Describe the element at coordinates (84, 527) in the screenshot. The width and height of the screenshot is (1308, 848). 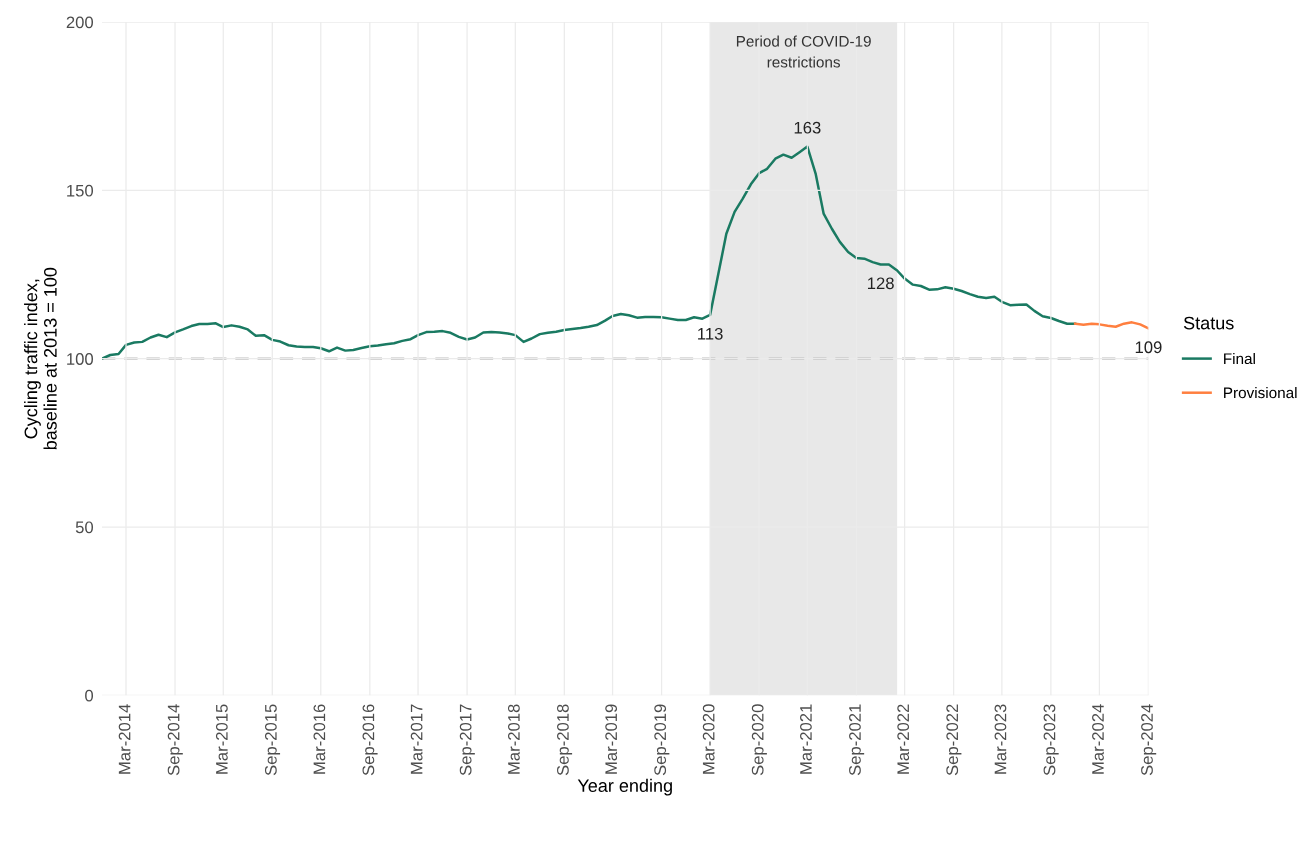
I see `y-tick-label: 50` at that location.